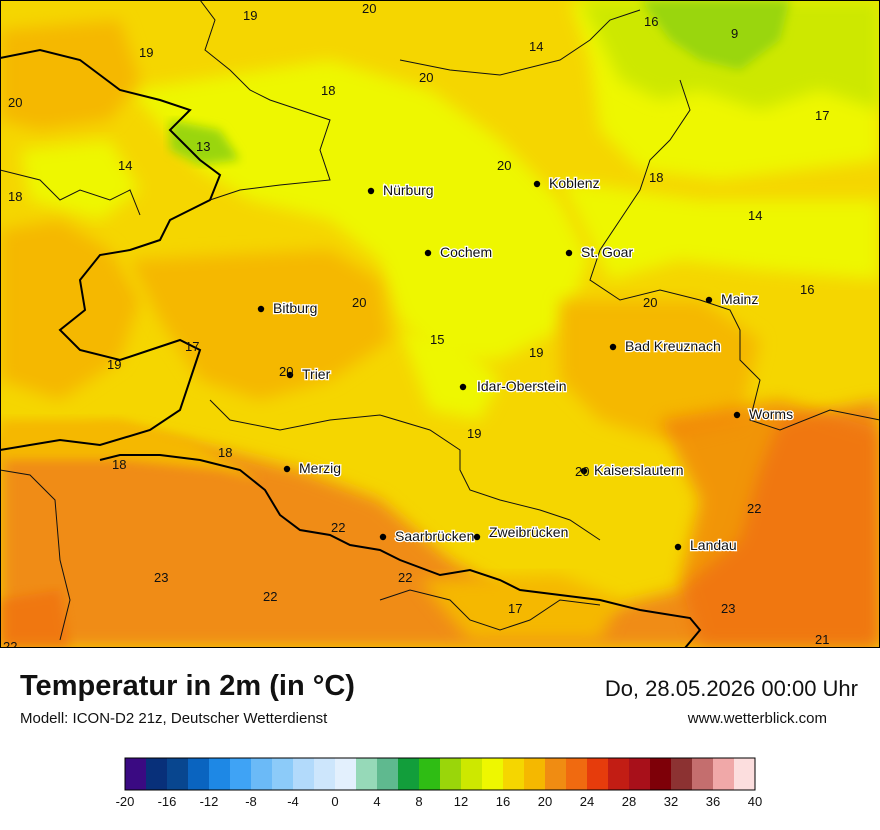 The height and width of the screenshot is (830, 880). Describe the element at coordinates (567, 183) in the screenshot. I see `city-koblenz: Koblenz` at that location.